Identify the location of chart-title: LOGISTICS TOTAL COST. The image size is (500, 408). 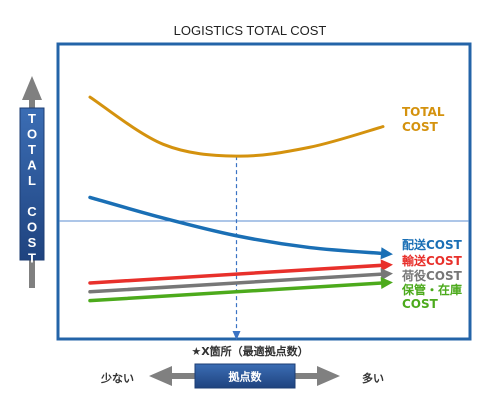
(250, 30).